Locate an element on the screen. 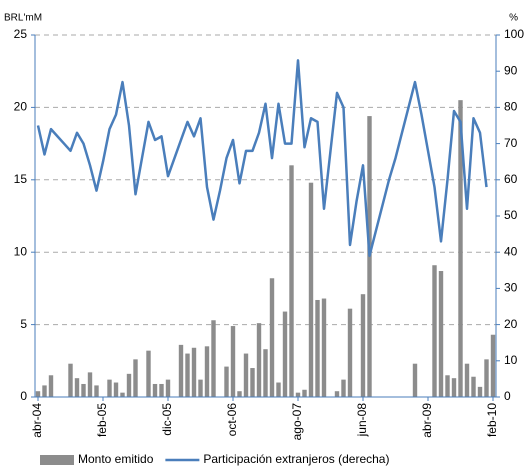 The width and height of the screenshot is (526, 468). y-tick-label: 15 is located at coordinates (21, 179).